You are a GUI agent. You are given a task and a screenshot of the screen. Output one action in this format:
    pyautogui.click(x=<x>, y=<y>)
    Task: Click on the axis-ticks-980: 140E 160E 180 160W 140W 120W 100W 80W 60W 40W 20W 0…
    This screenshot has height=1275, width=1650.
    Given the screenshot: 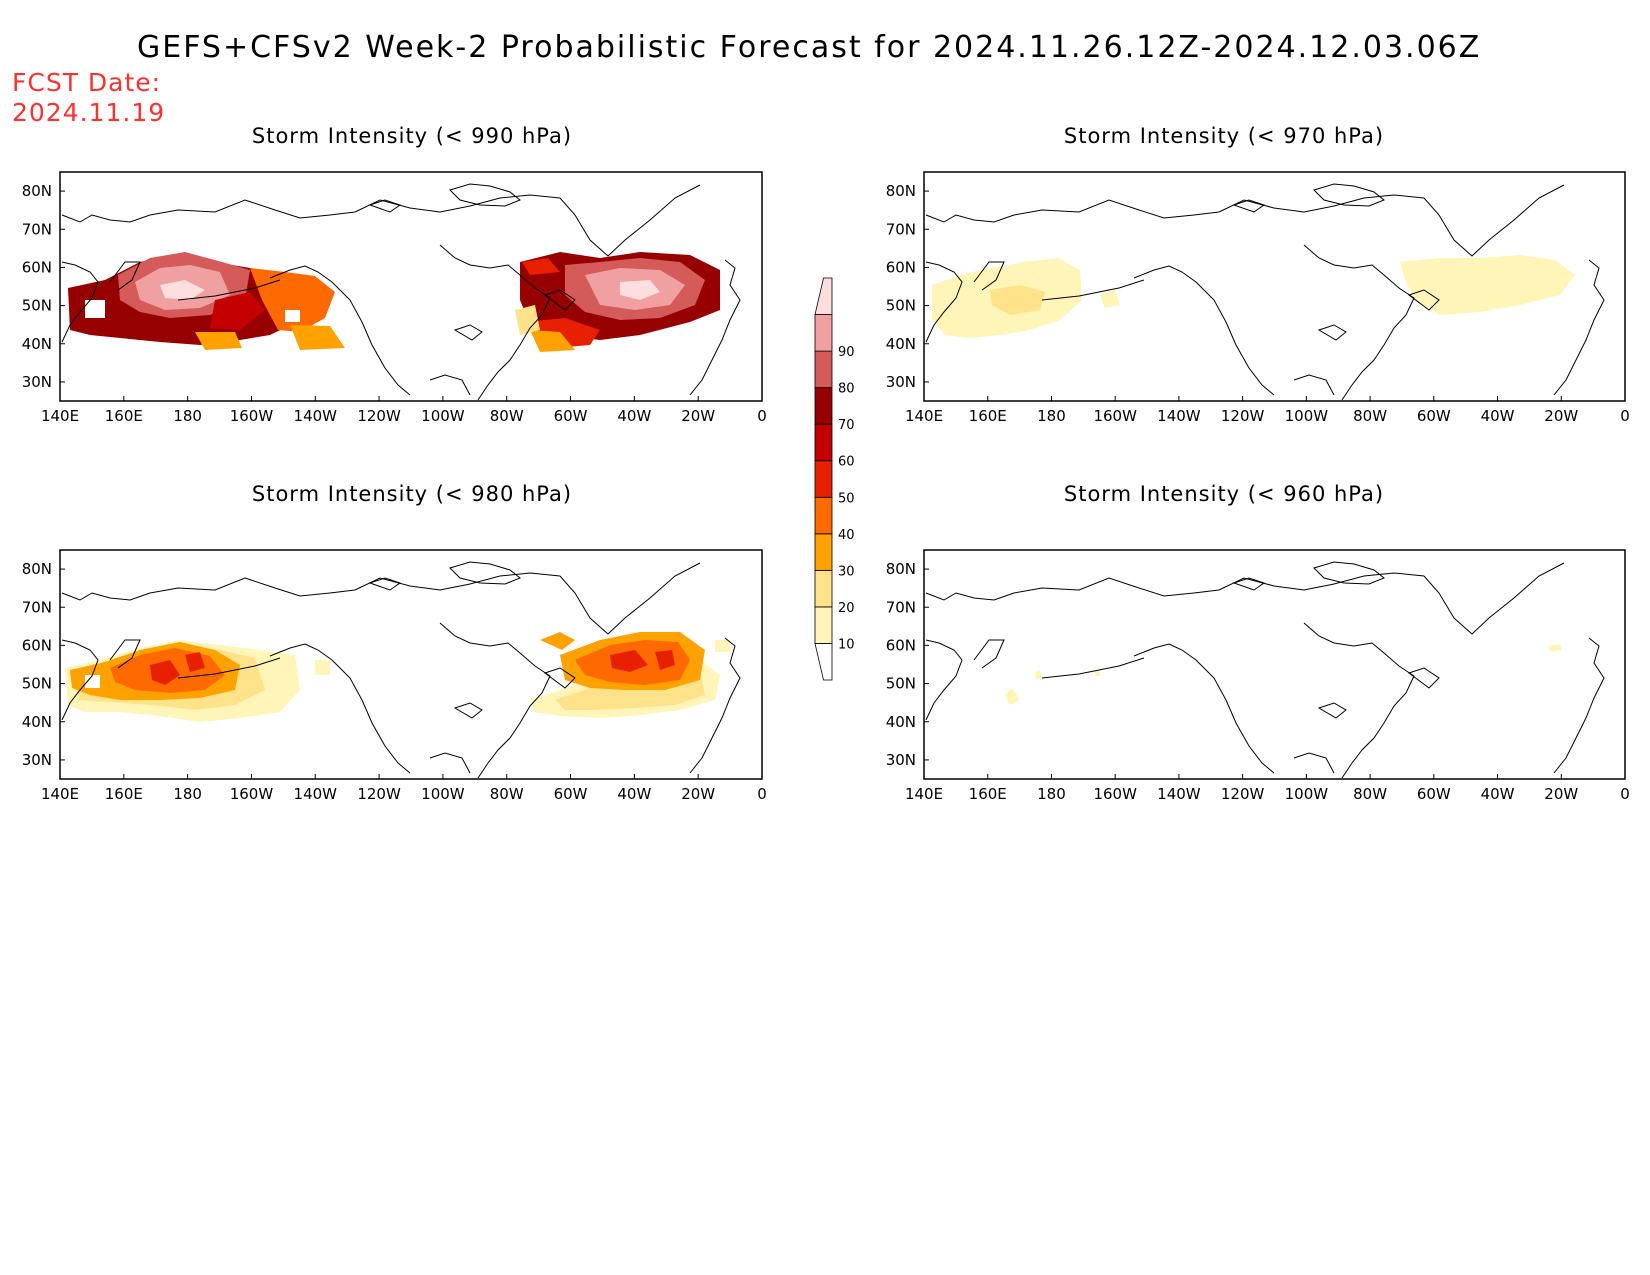 What is the action you would take?
    pyautogui.click(x=394, y=681)
    